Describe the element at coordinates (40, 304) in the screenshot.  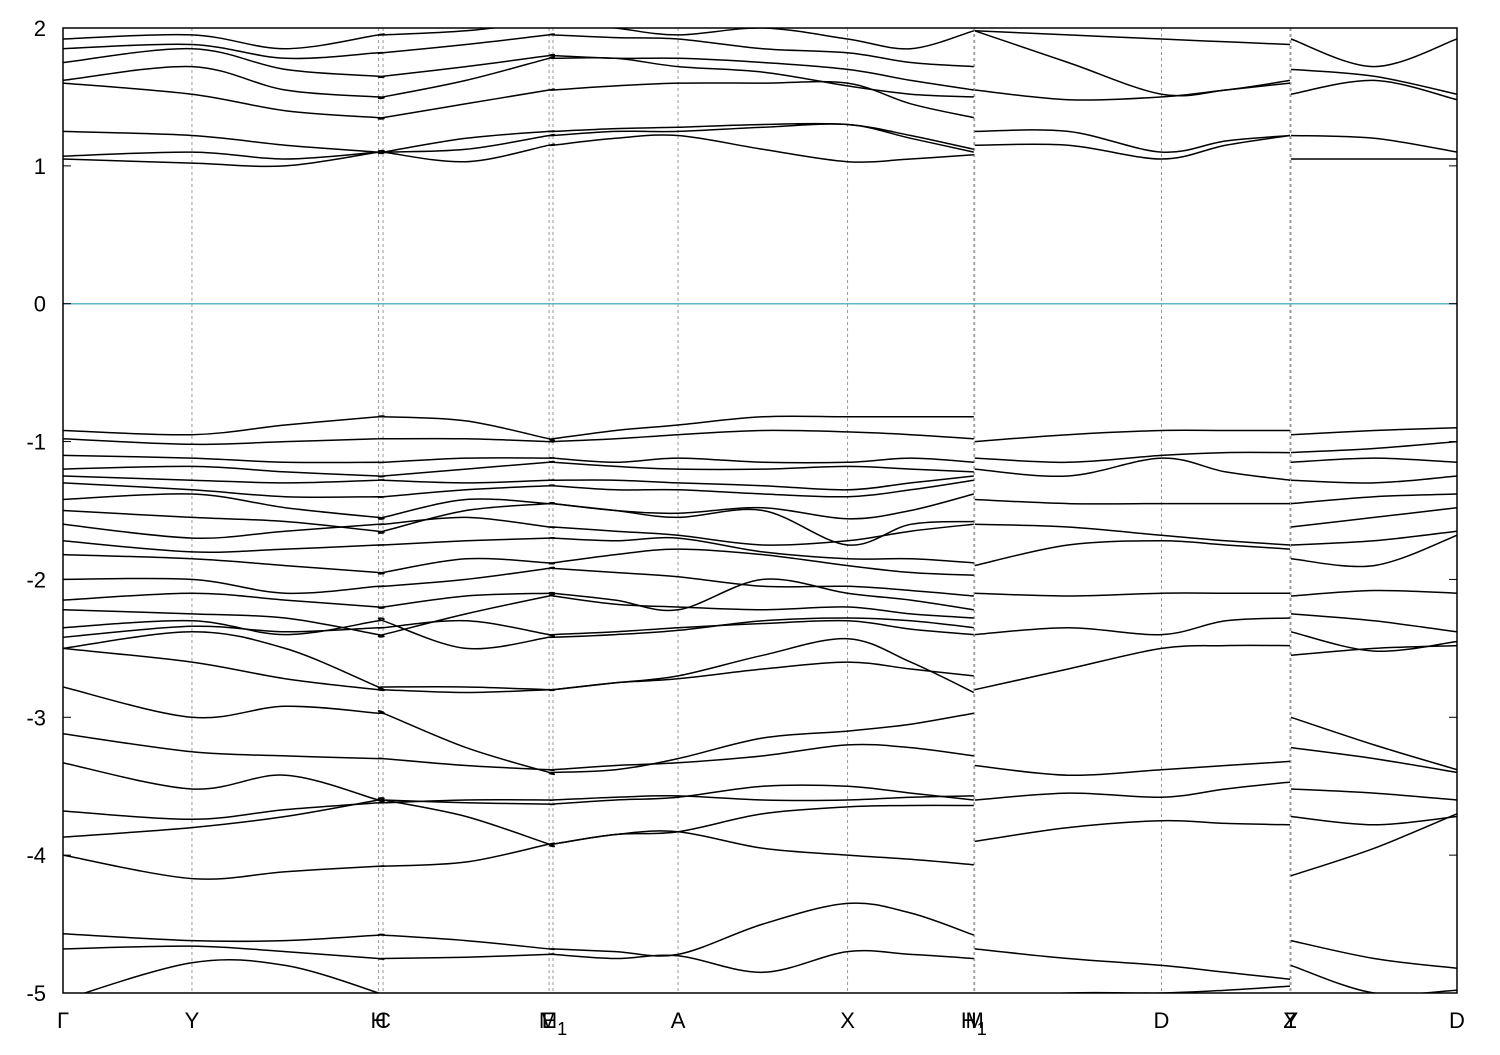
I see `y-tick-label: 0` at that location.